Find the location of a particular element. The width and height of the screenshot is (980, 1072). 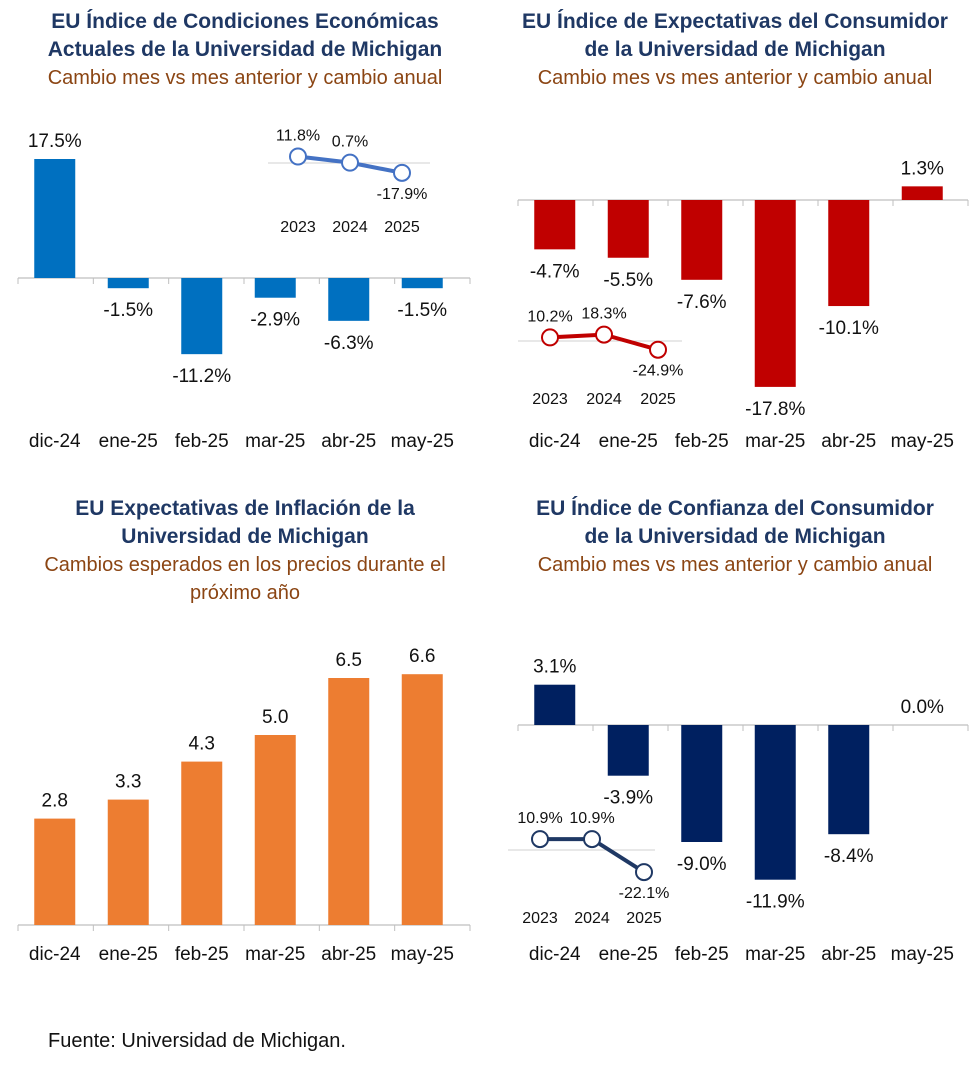

data-label-feb-25: -7.6% is located at coordinates (702, 302).